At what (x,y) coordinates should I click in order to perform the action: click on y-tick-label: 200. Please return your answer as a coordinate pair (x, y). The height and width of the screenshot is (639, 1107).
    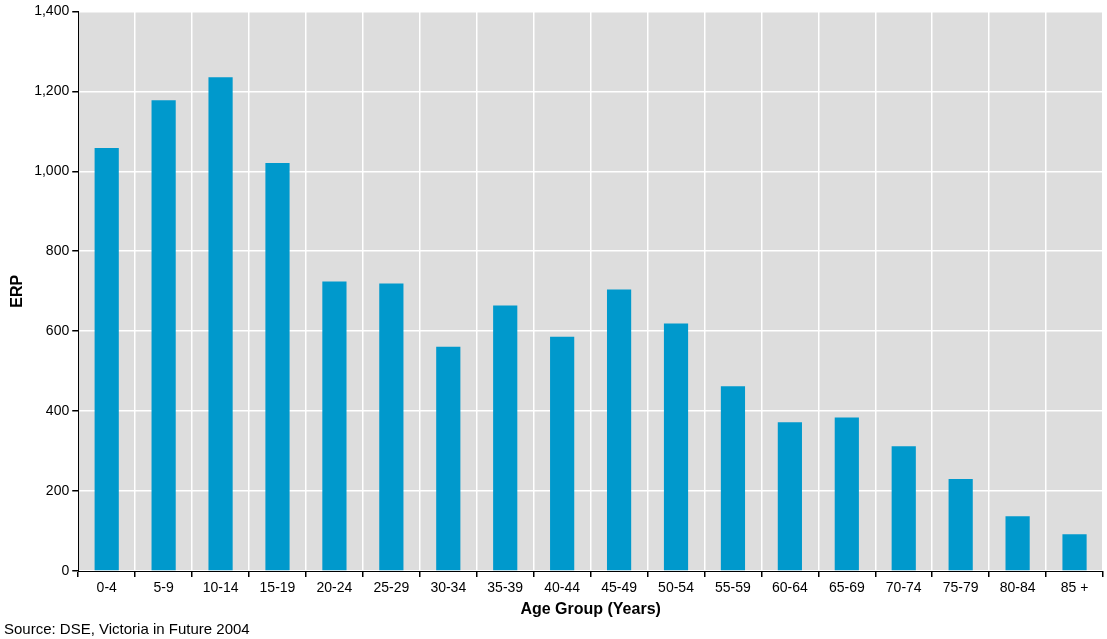
    Looking at the image, I should click on (57, 489).